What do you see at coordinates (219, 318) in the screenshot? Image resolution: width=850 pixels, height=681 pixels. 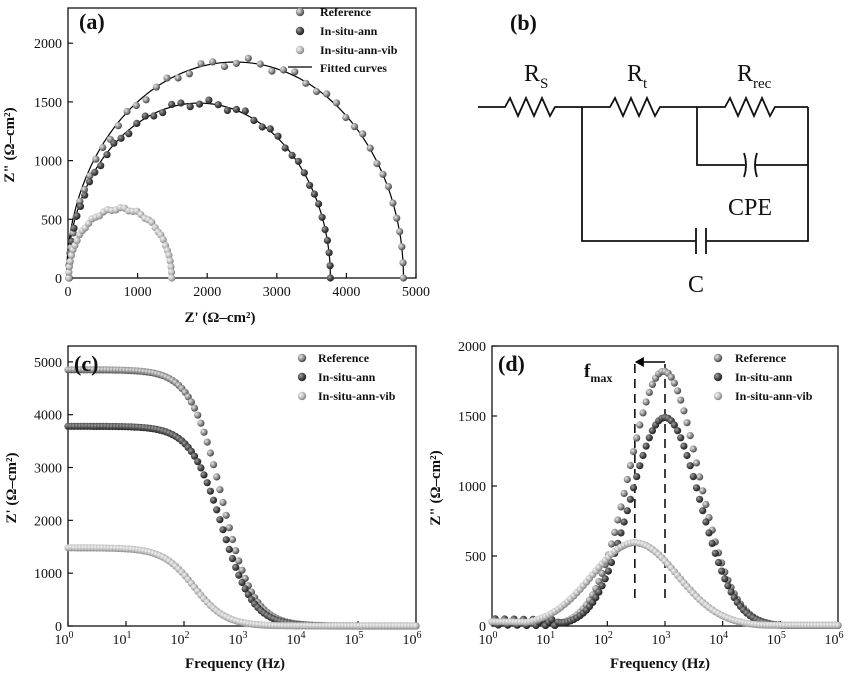 I see `panel-a-xlabel: Z' (Ω–cm²)` at bounding box center [219, 318].